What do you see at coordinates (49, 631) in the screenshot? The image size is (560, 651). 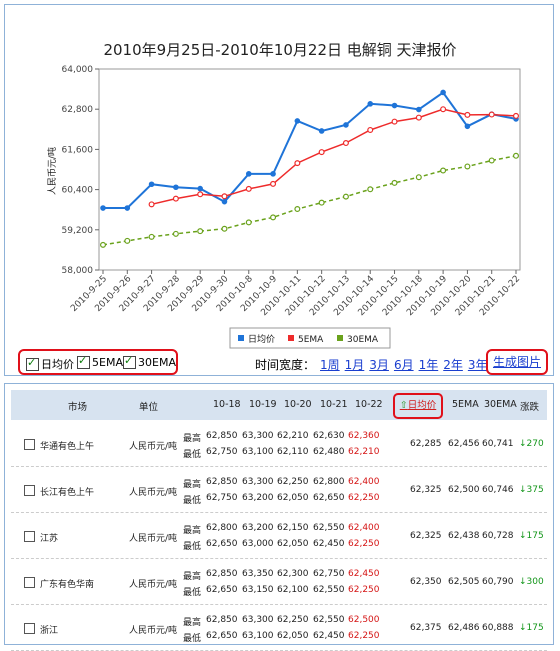 I see `row-market: 浙江` at bounding box center [49, 631].